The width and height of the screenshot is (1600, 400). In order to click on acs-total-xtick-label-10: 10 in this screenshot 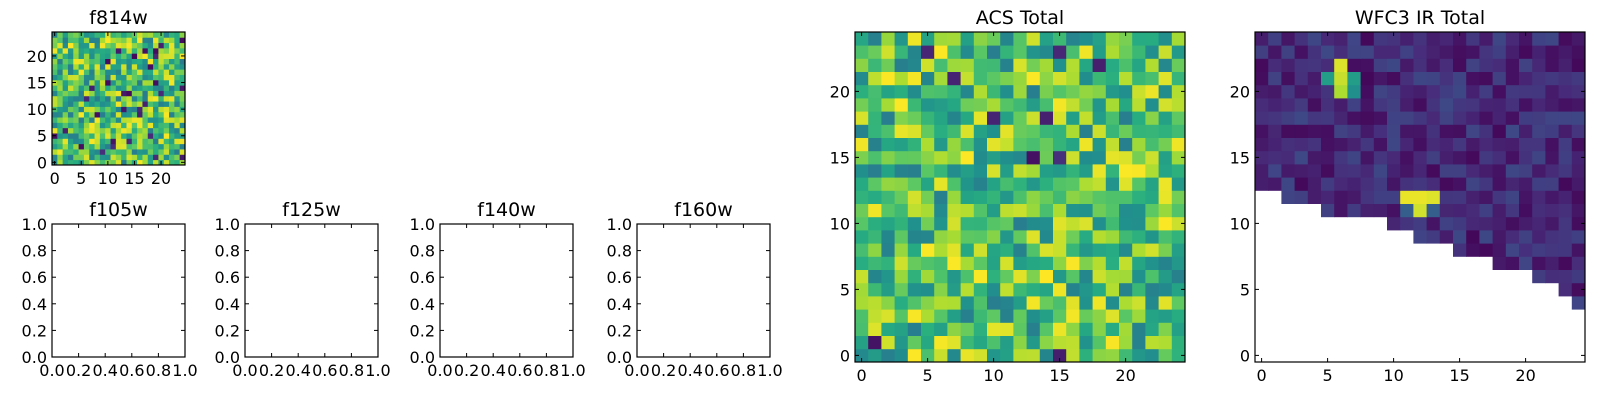, I will do `click(993, 375)`.